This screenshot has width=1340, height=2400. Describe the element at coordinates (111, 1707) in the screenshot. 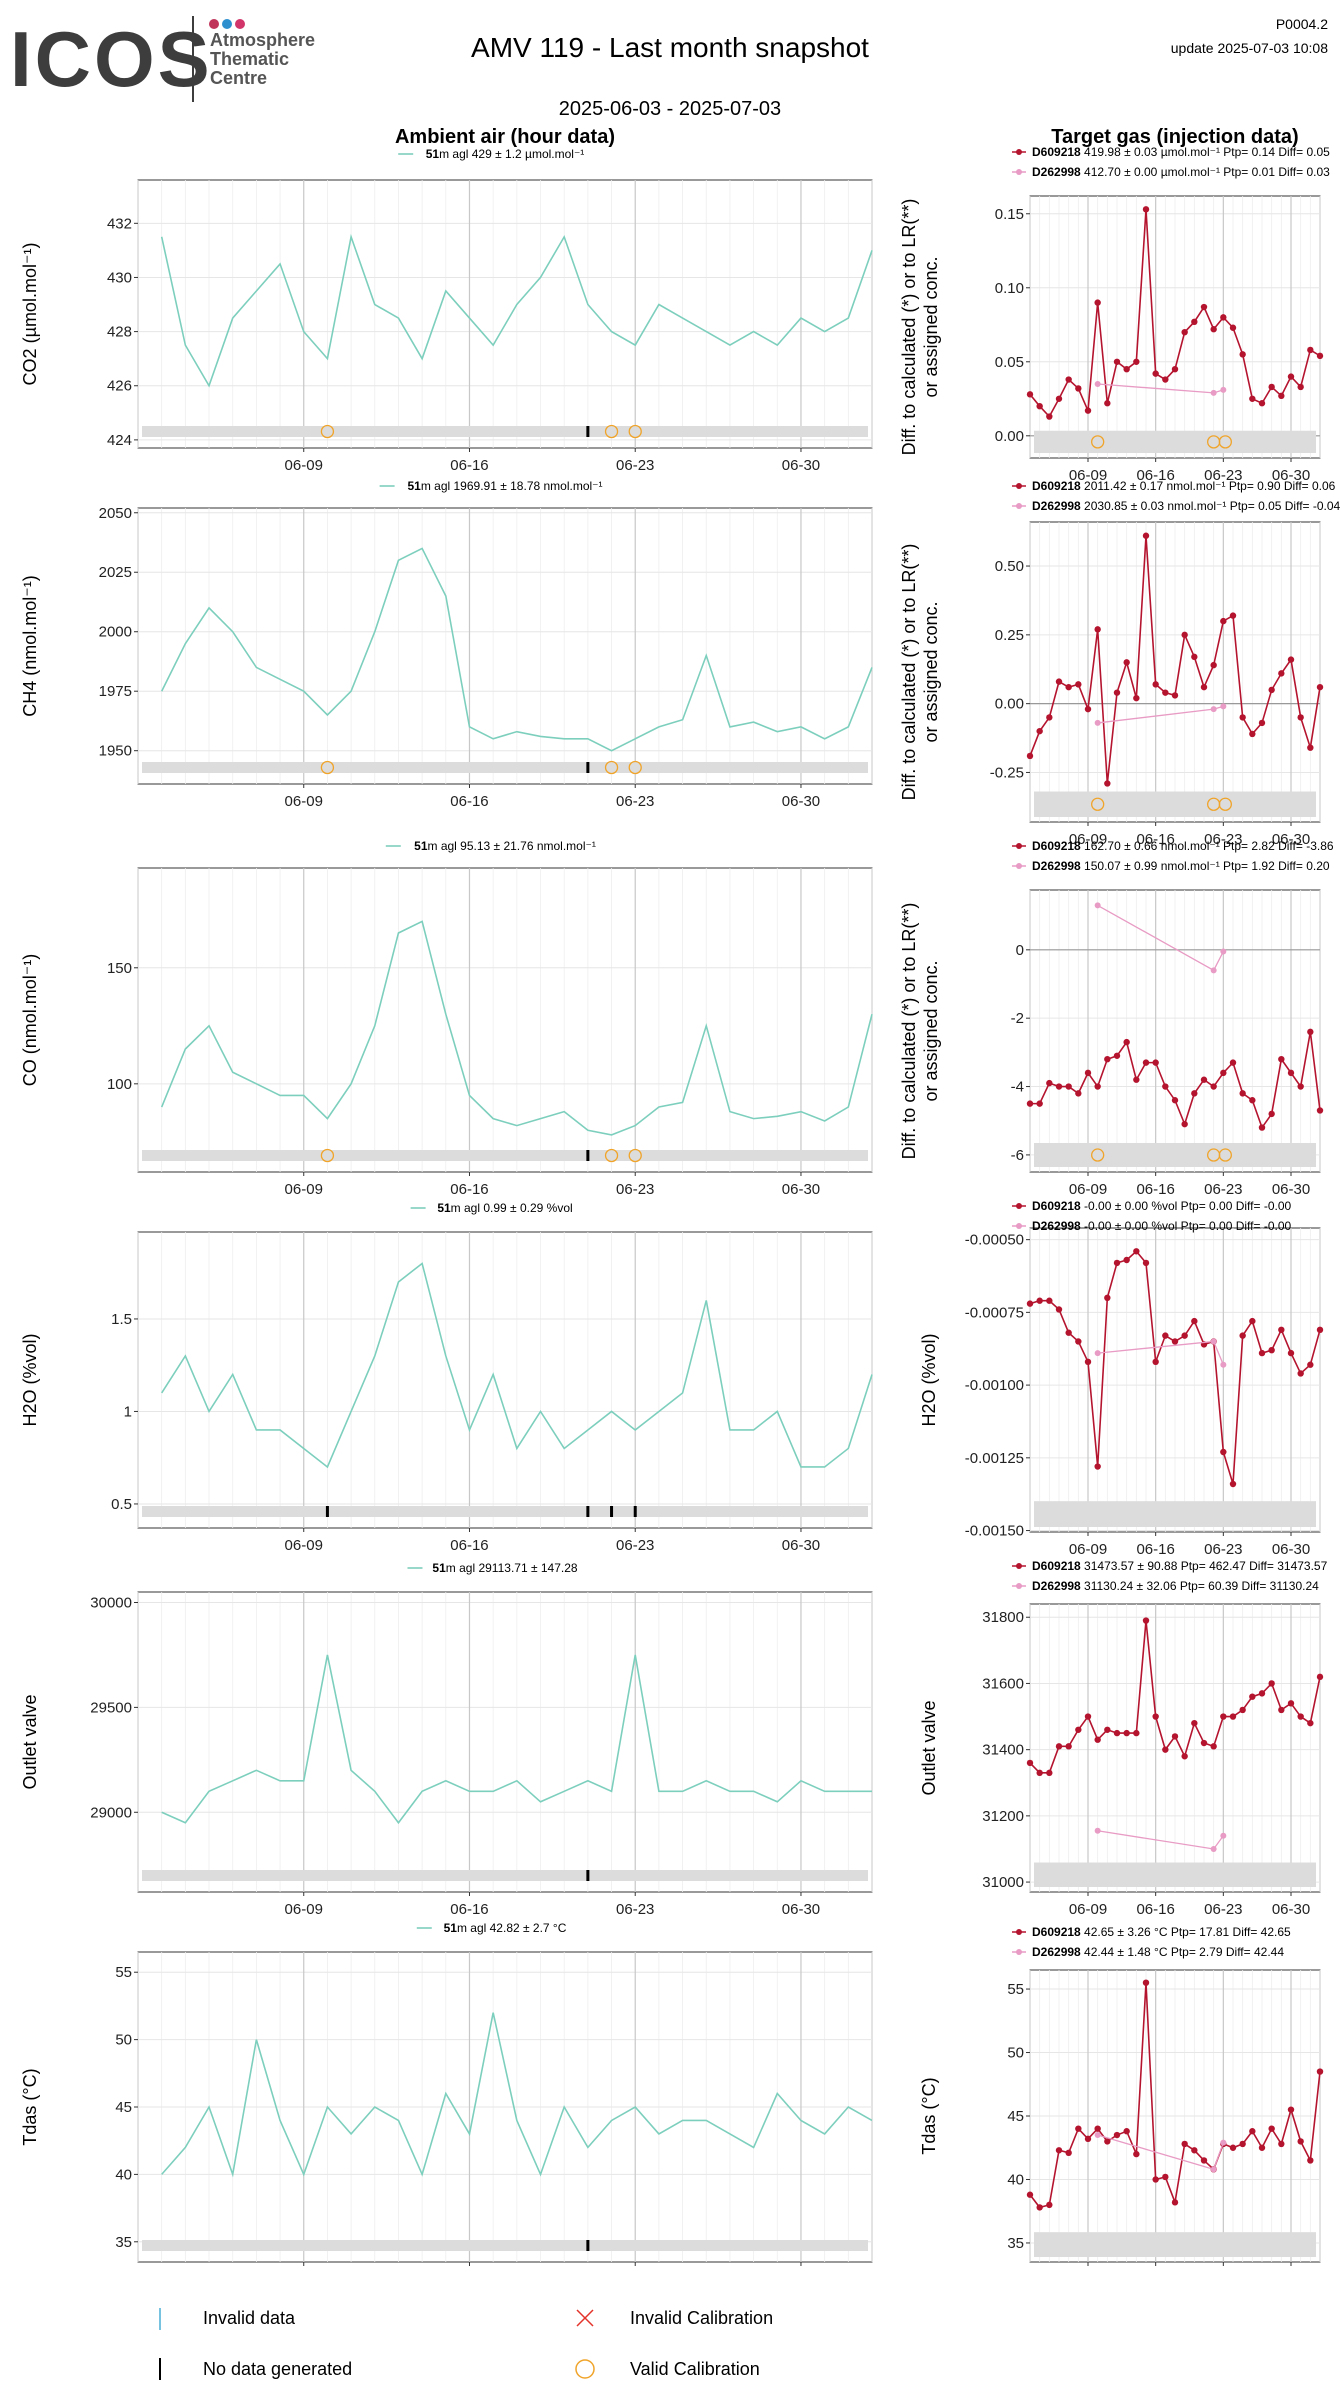

I see `y-tick-label: 29500` at that location.